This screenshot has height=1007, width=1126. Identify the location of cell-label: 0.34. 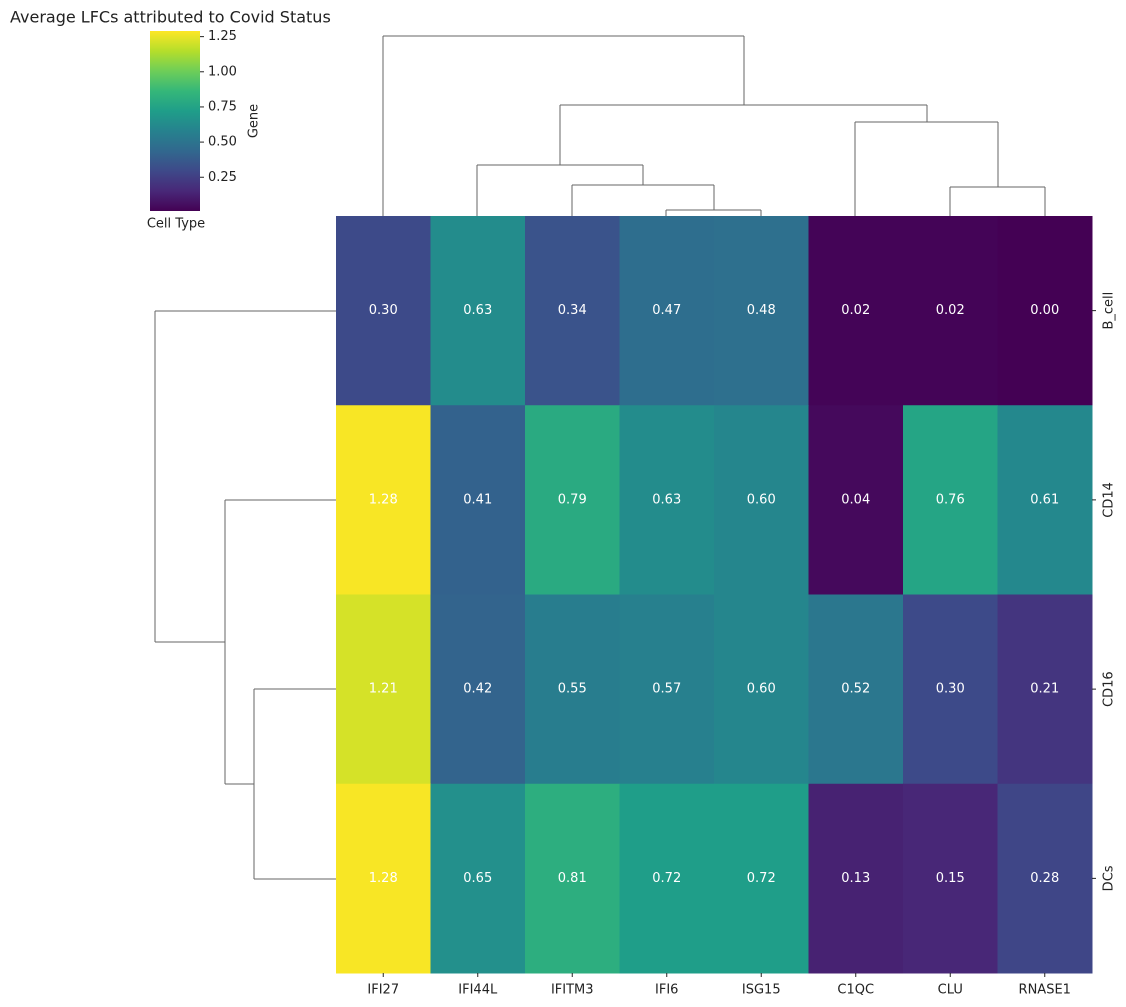
(572, 310).